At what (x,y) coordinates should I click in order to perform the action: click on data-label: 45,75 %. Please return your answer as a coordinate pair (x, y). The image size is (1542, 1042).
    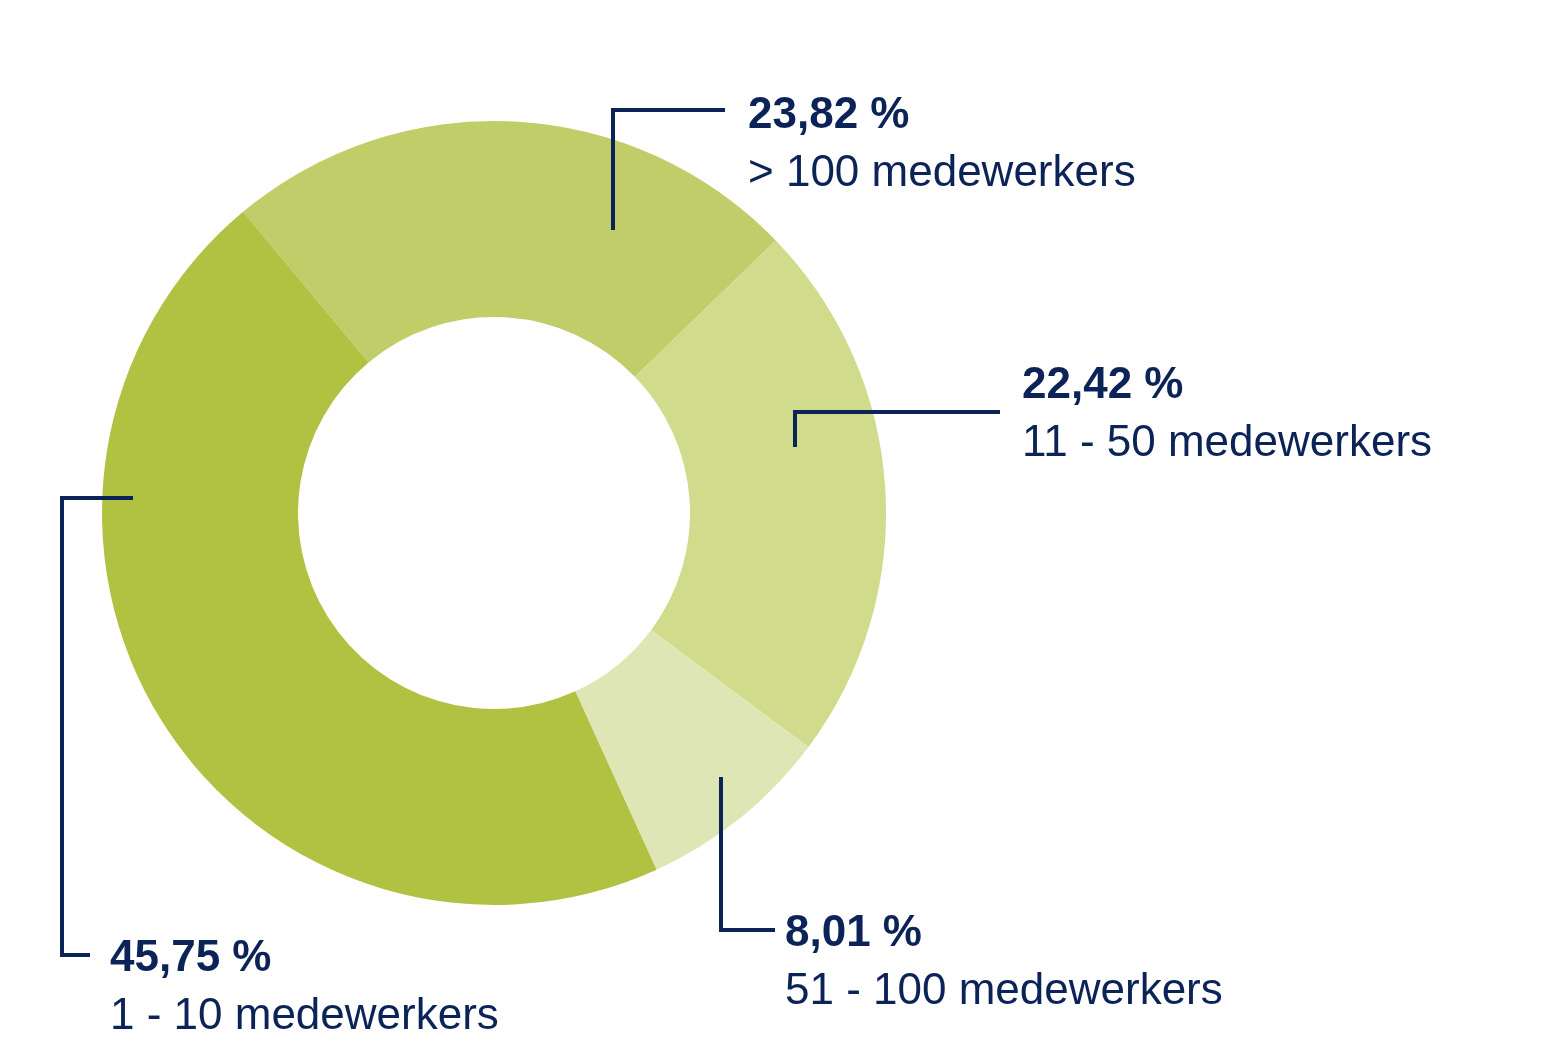
    Looking at the image, I should click on (191, 955).